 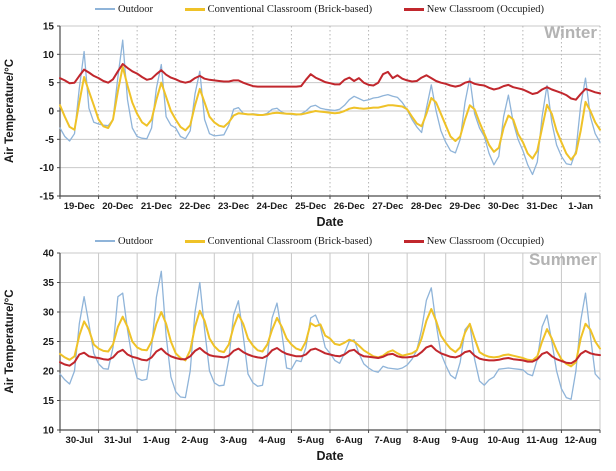 What do you see at coordinates (49, 254) in the screenshot?
I see `y-tick-label: 40` at bounding box center [49, 254].